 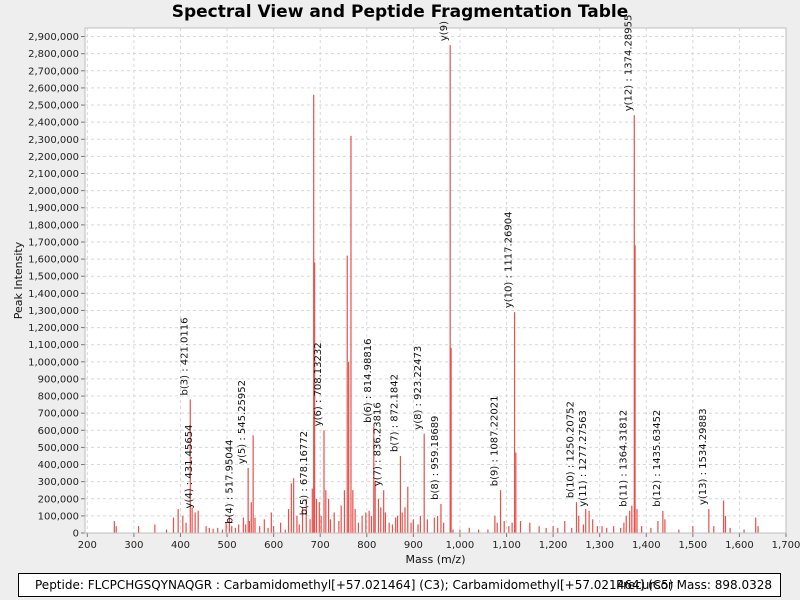 What do you see at coordinates (58, 448) in the screenshot?
I see `y-tick-label: 500,000` at bounding box center [58, 448].